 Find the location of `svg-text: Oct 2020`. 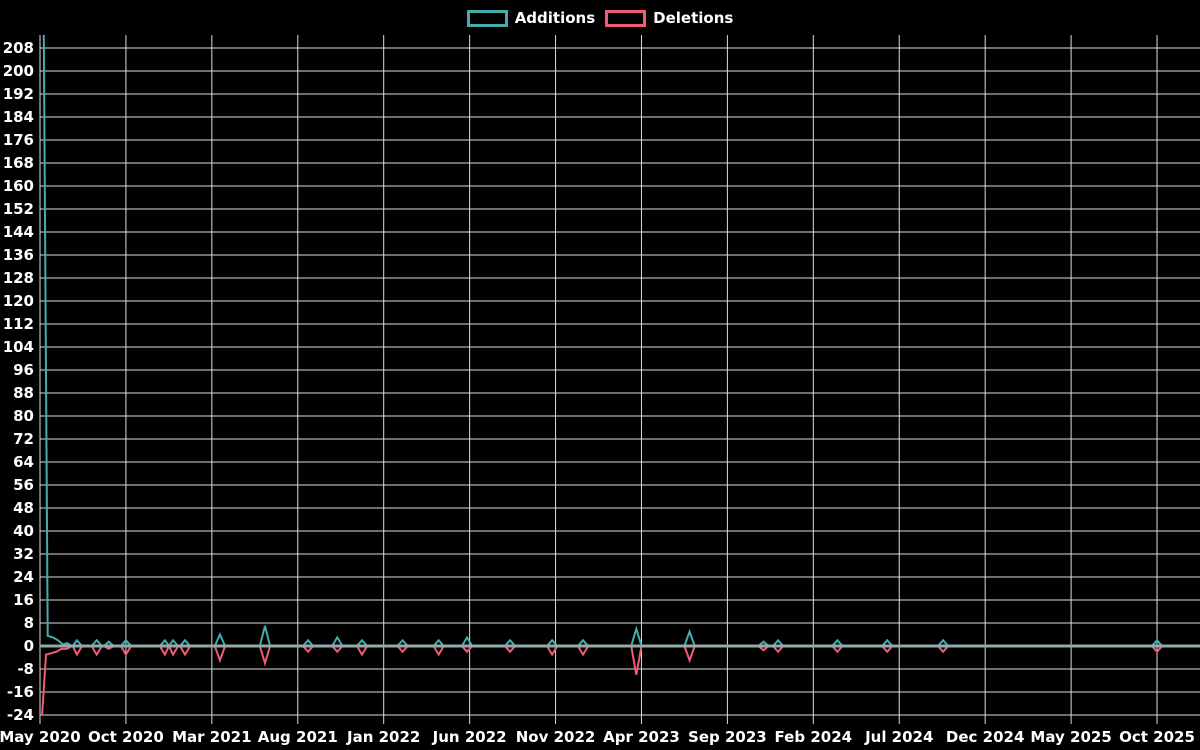

svg-text: Oct 2020 is located at coordinates (126, 737).